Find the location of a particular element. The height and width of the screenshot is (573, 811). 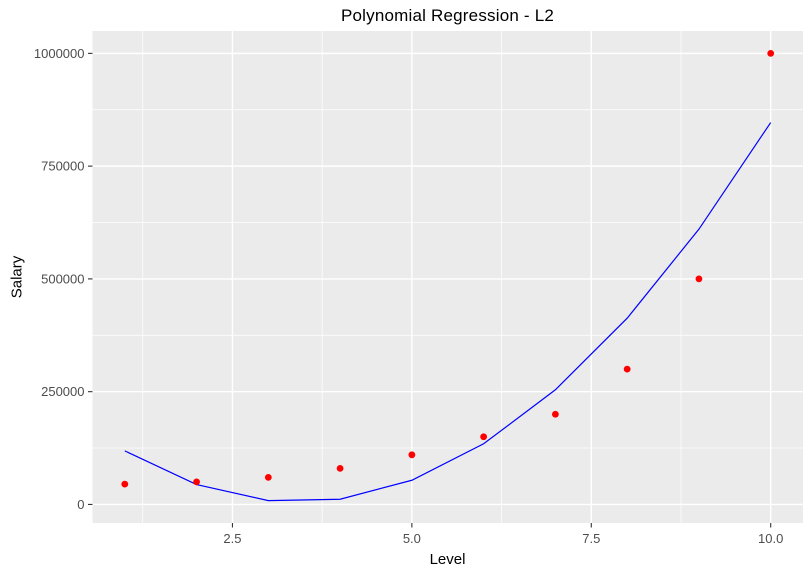

y-tick-label: 500000 is located at coordinates (62, 278).